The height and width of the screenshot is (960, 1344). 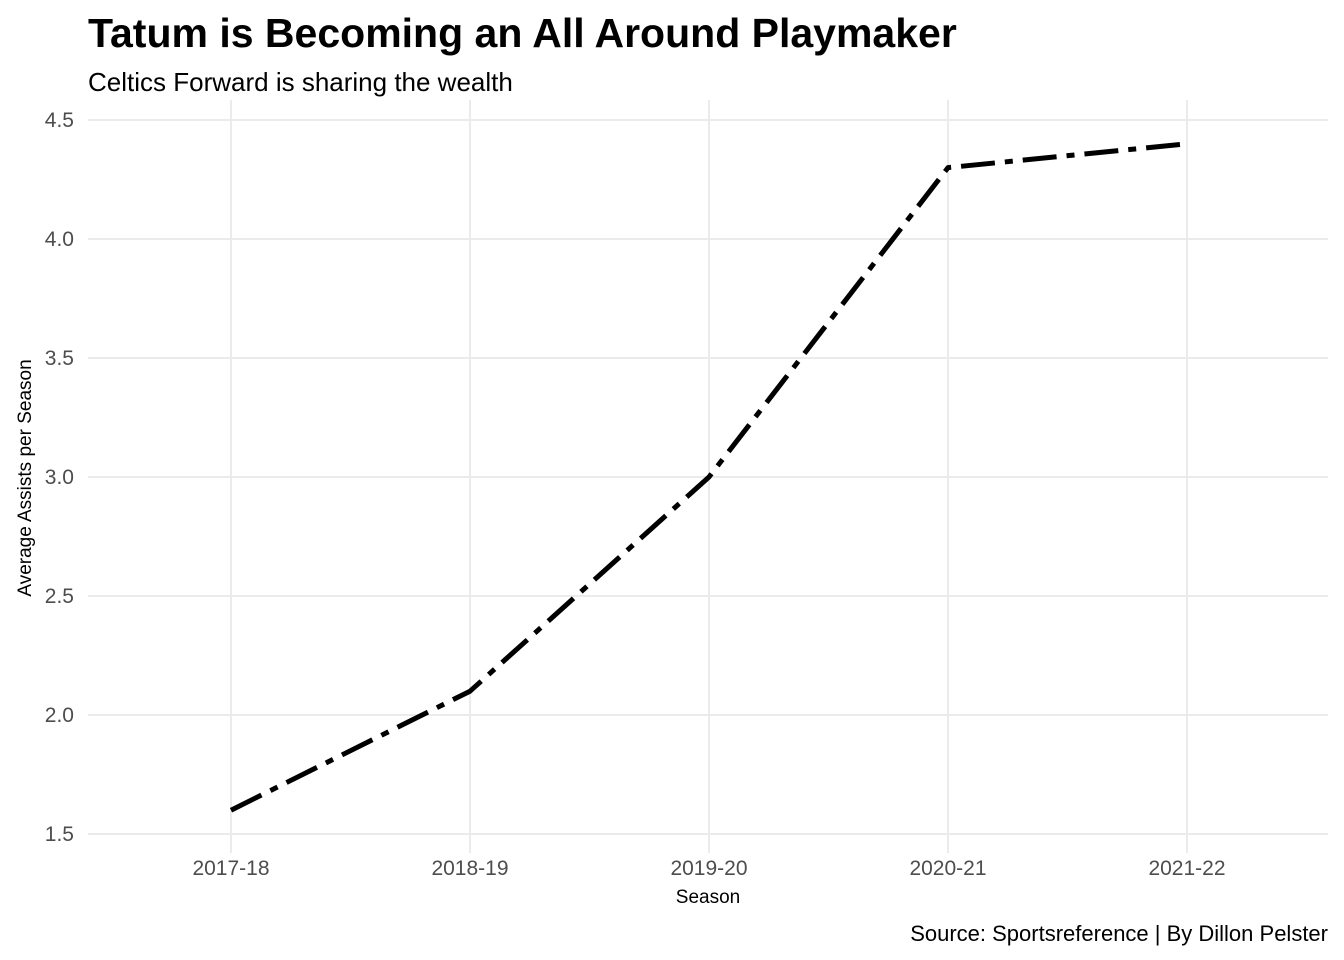 I want to click on x-axis-ticks: 2017-18 2018-19 2019-20 2020-21 2021-22, so click(x=708, y=868).